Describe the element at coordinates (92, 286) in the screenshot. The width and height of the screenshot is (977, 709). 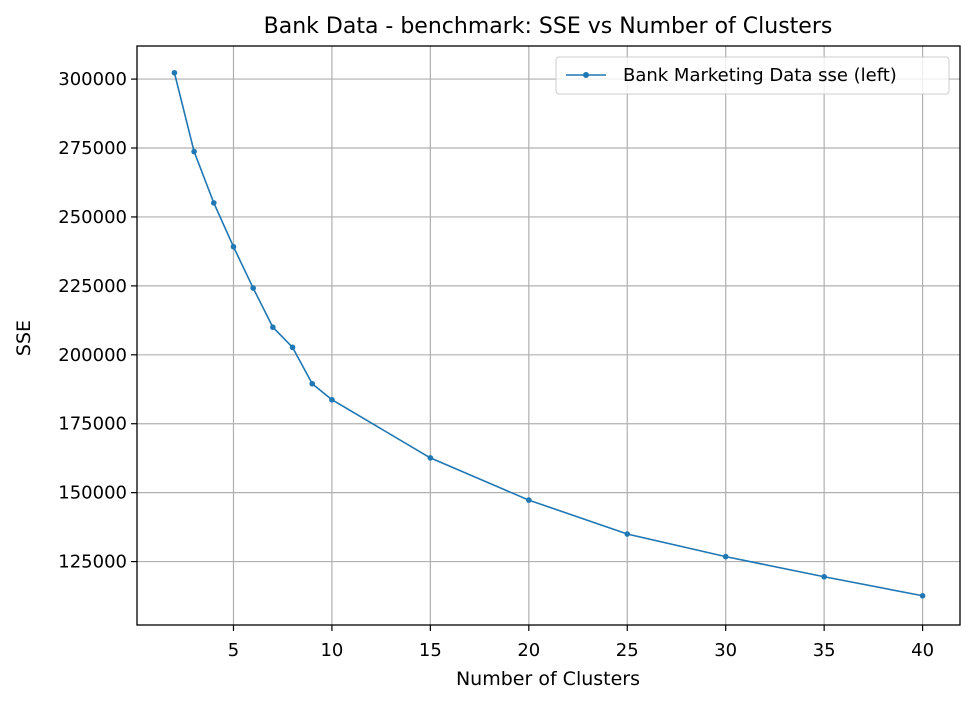
I see `y-tick-label: 225000` at that location.